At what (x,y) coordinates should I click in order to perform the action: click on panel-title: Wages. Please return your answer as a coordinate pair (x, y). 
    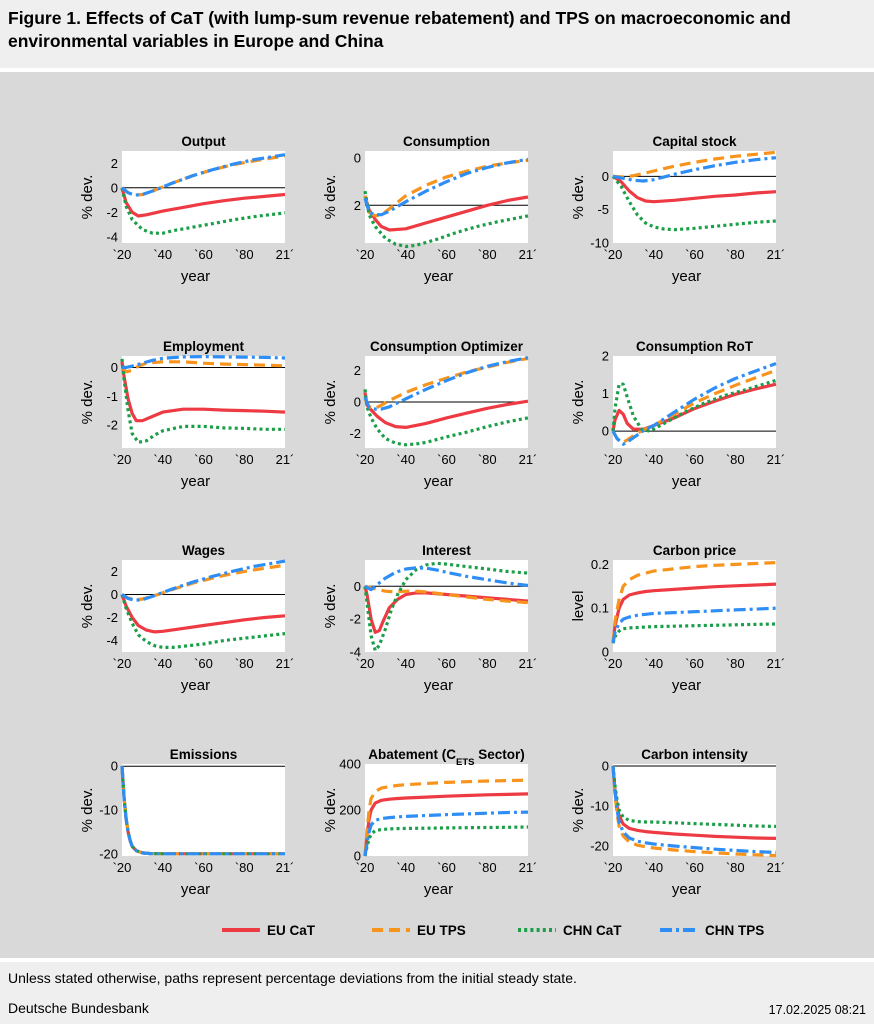
    Looking at the image, I should click on (203, 550).